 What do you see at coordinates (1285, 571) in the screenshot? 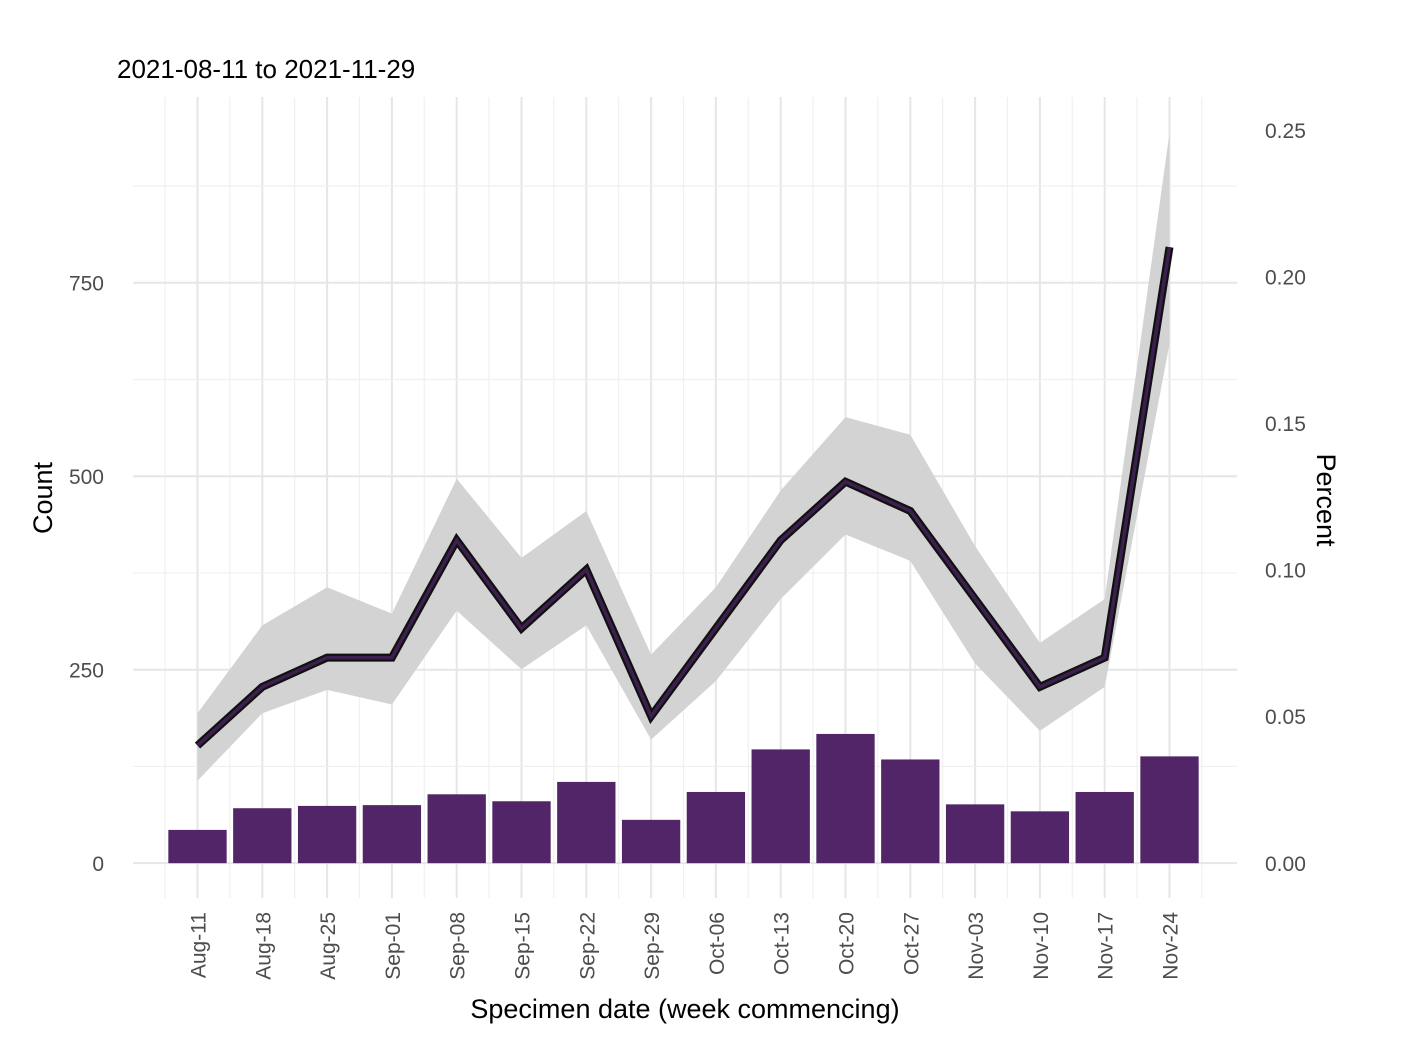
I see `right-tick-label: 0.10` at bounding box center [1285, 571].